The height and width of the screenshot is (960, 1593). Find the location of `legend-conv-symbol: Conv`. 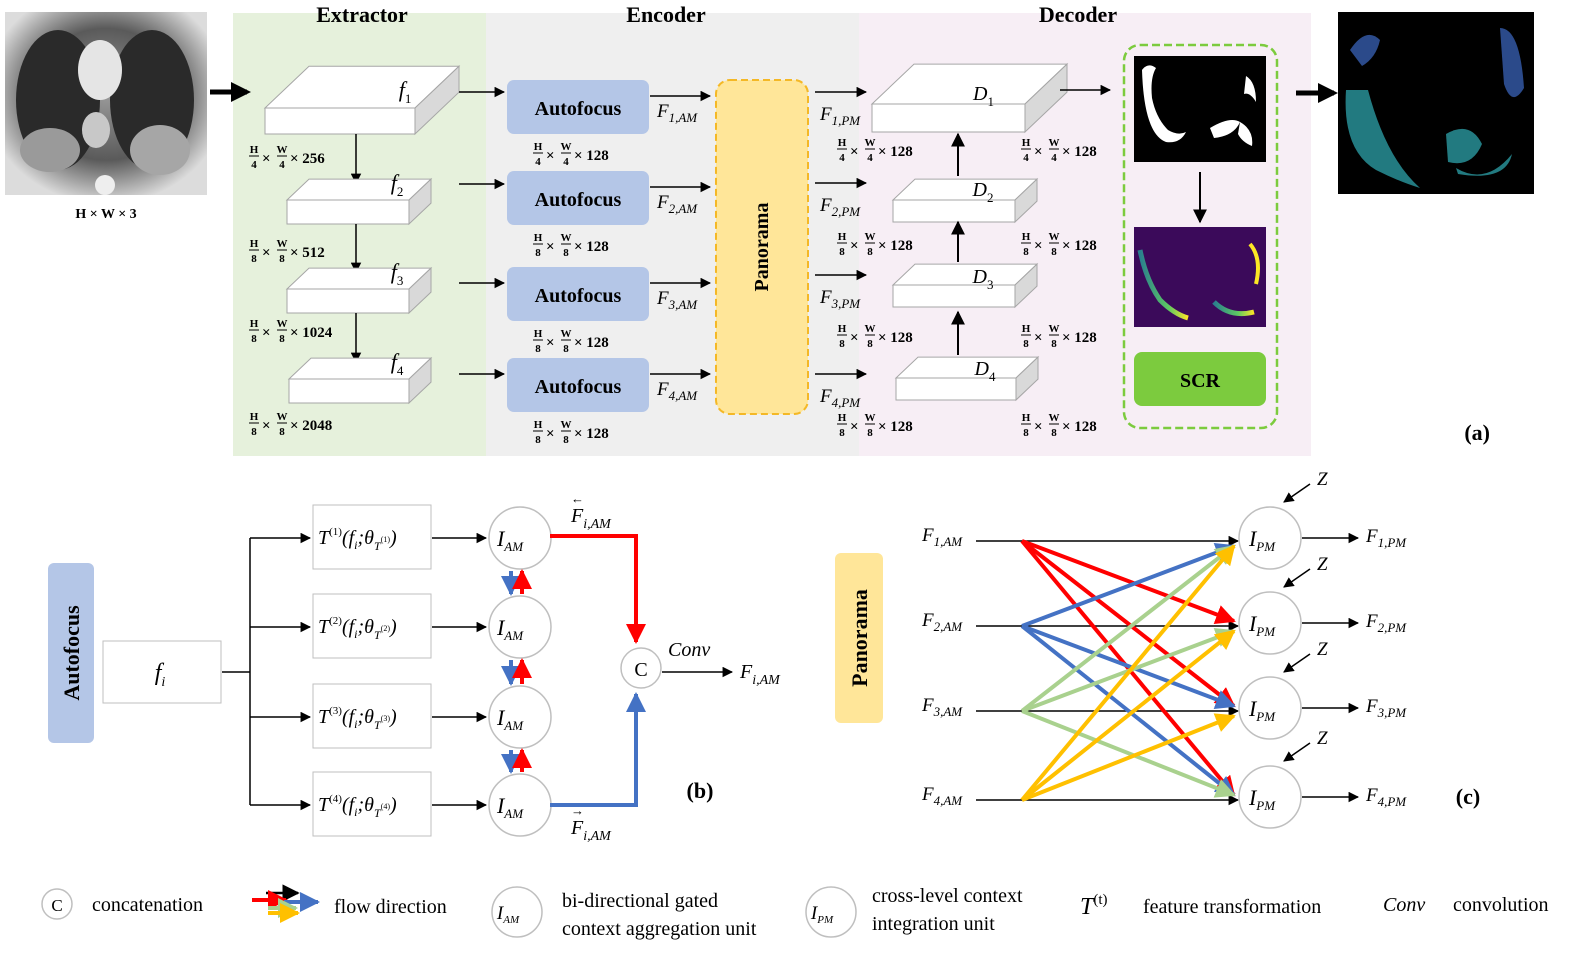

legend-conv-symbol: Conv is located at coordinates (1404, 905).